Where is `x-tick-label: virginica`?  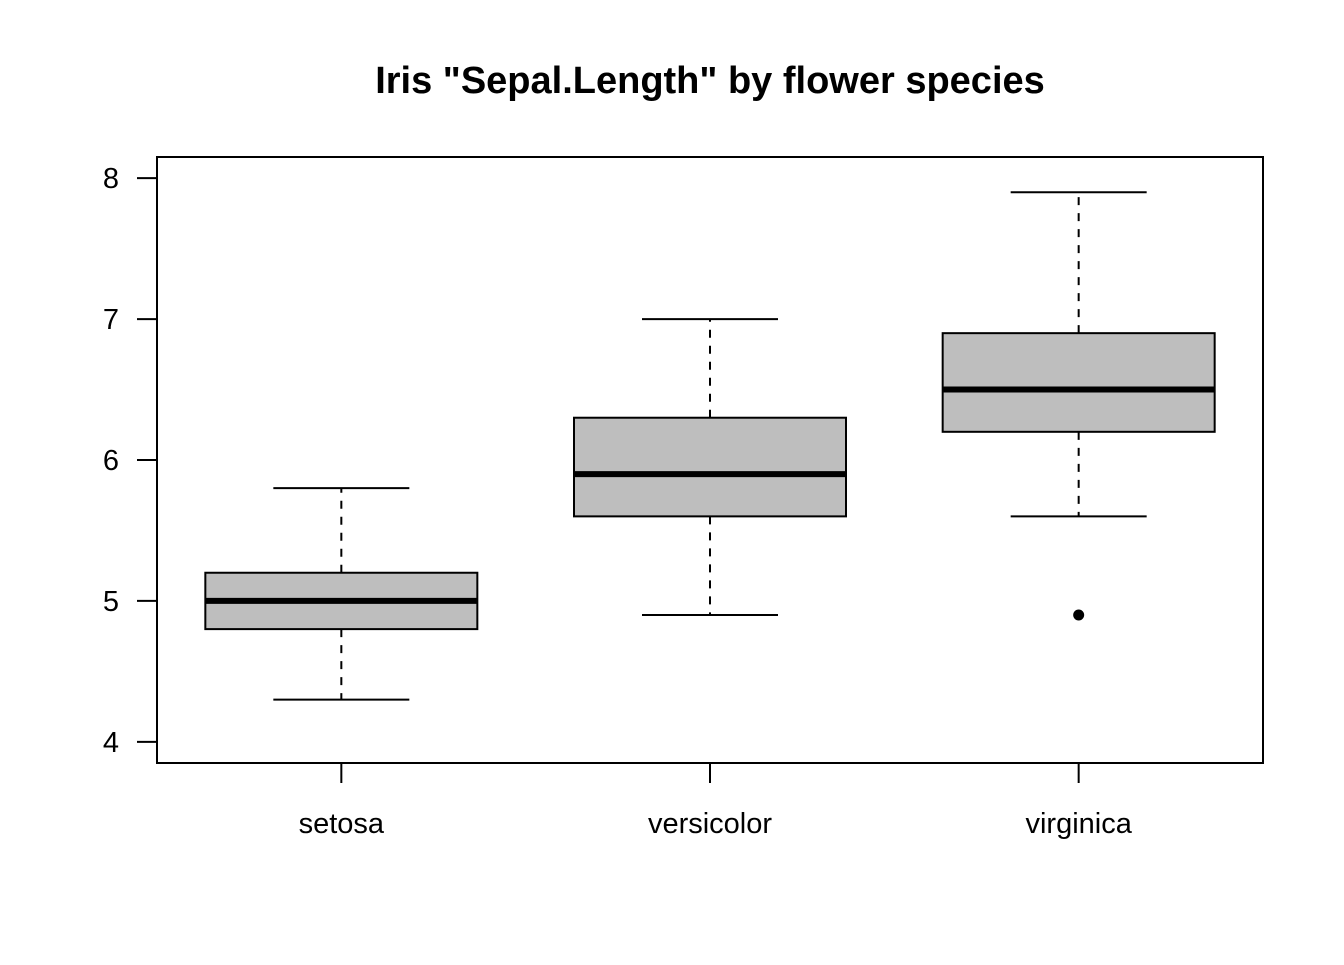 x-tick-label: virginica is located at coordinates (1078, 824).